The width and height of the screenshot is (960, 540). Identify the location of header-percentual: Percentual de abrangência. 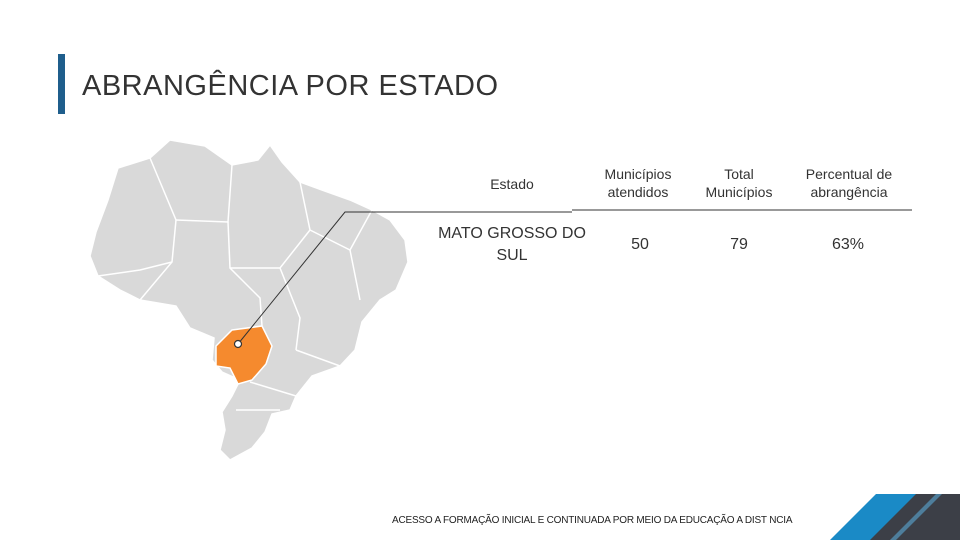
(849, 183).